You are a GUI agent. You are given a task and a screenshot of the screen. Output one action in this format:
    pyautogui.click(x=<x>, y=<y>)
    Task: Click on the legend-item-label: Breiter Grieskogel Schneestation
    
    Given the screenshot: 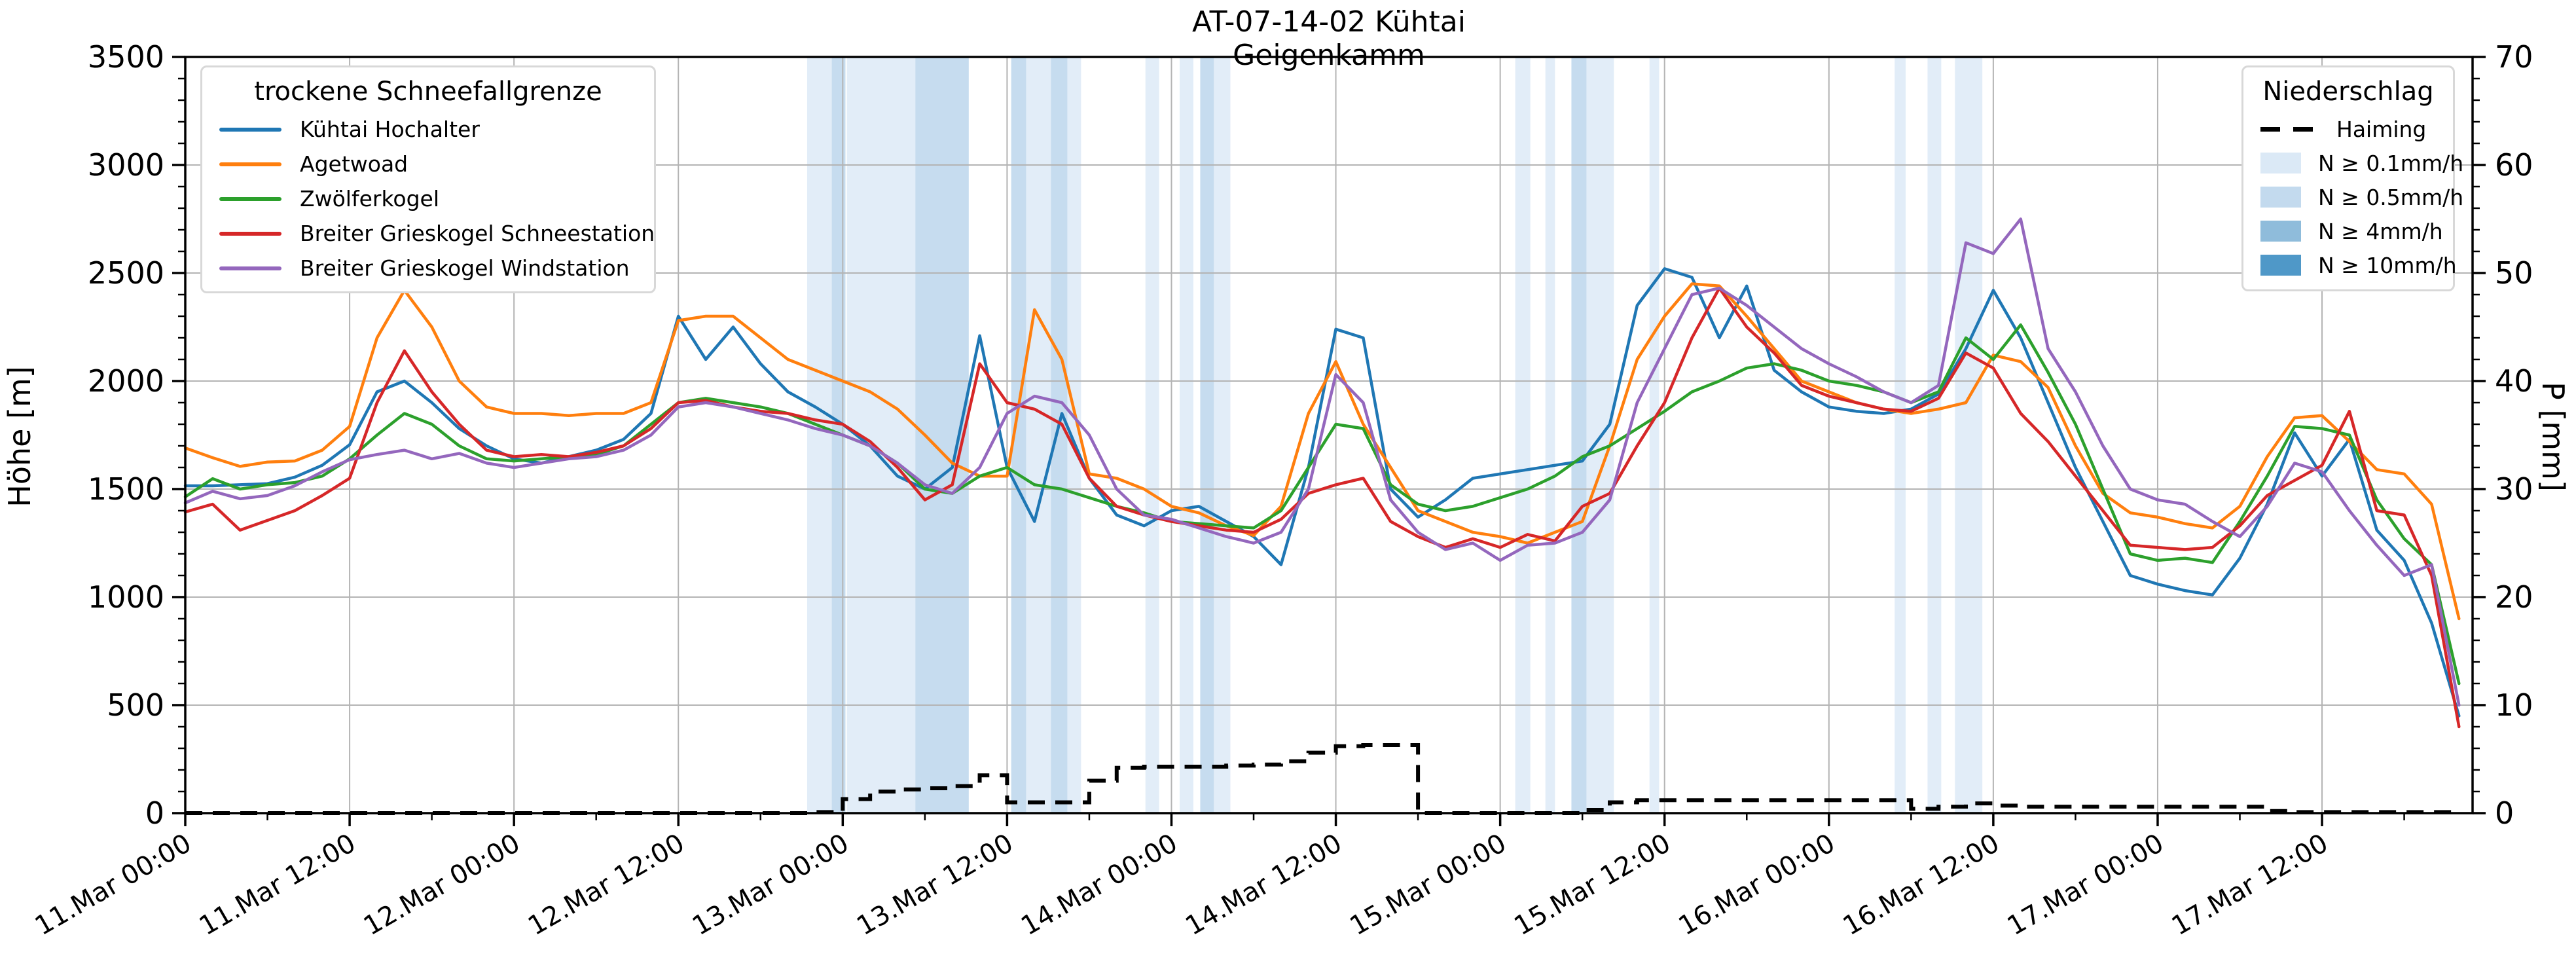 What is the action you would take?
    pyautogui.click(x=477, y=234)
    